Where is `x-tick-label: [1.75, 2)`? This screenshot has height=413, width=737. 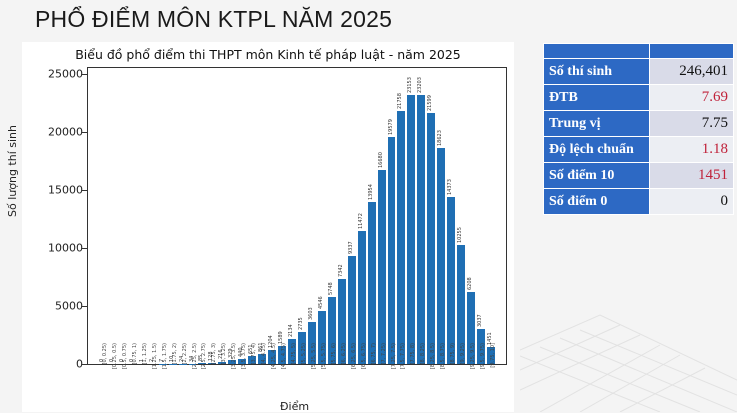
x-tick-label: [1.75, 2) is located at coordinates (175, 363).